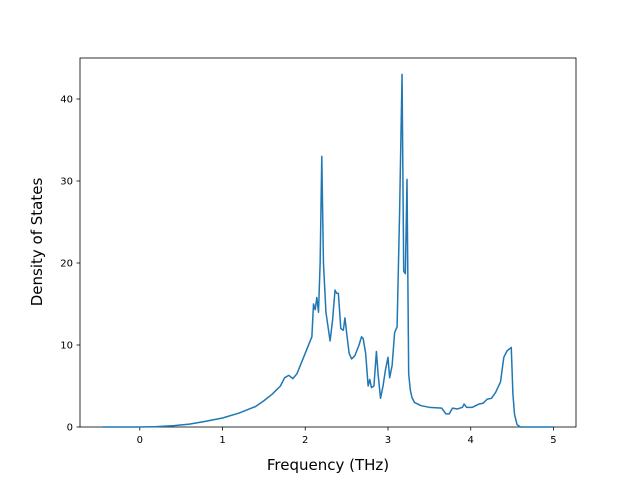 The width and height of the screenshot is (640, 480). Describe the element at coordinates (70, 428) in the screenshot. I see `y-tick-label: 0` at that location.